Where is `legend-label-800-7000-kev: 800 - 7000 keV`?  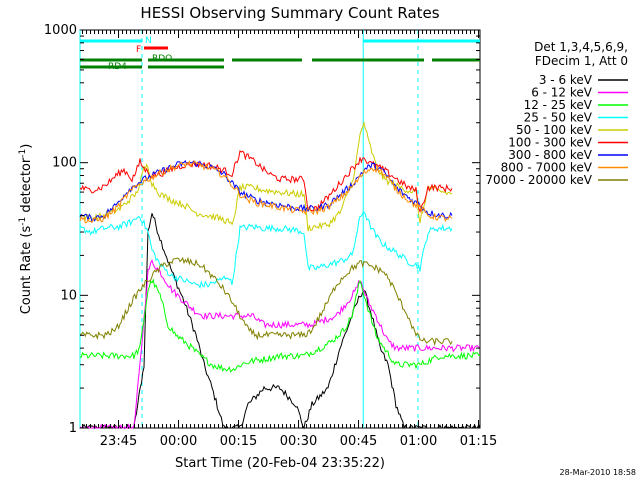 legend-label-800-7000-kev: 800 - 7000 keV is located at coordinates (547, 168).